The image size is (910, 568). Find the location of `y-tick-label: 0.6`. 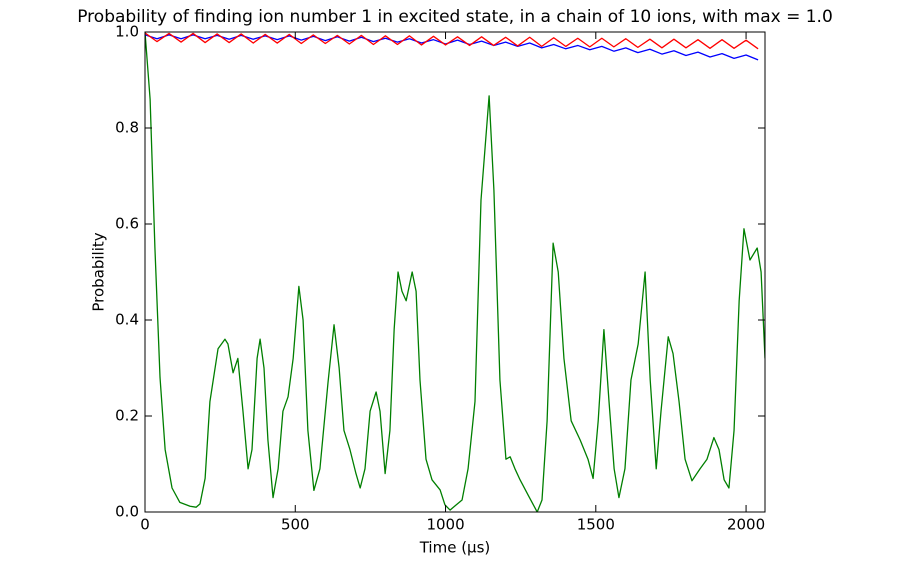

y-tick-label: 0.6 is located at coordinates (127, 224).